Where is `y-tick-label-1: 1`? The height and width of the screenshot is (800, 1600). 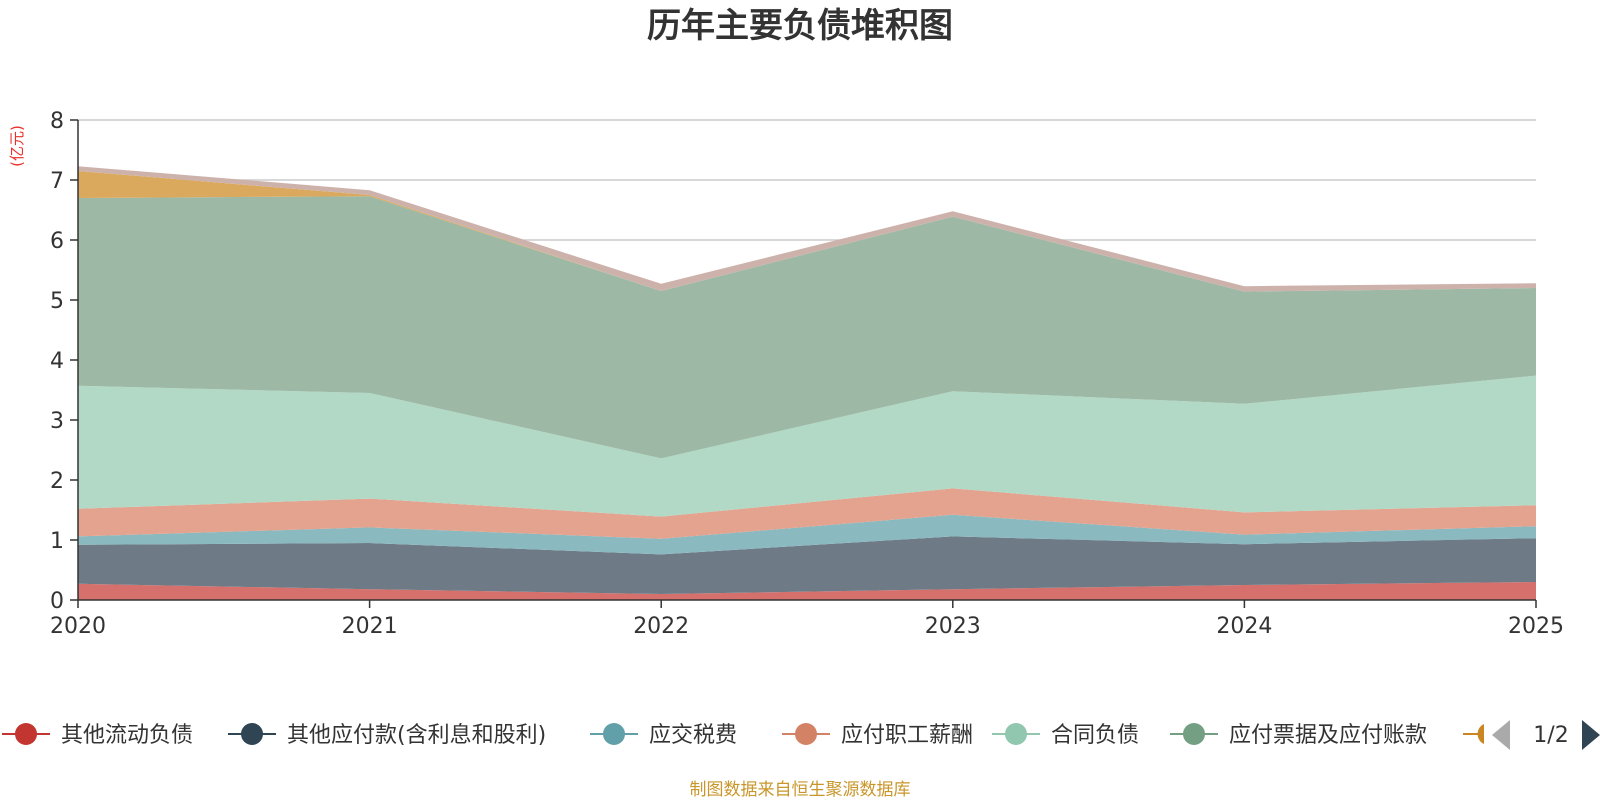
y-tick-label-1: 1 is located at coordinates (57, 541).